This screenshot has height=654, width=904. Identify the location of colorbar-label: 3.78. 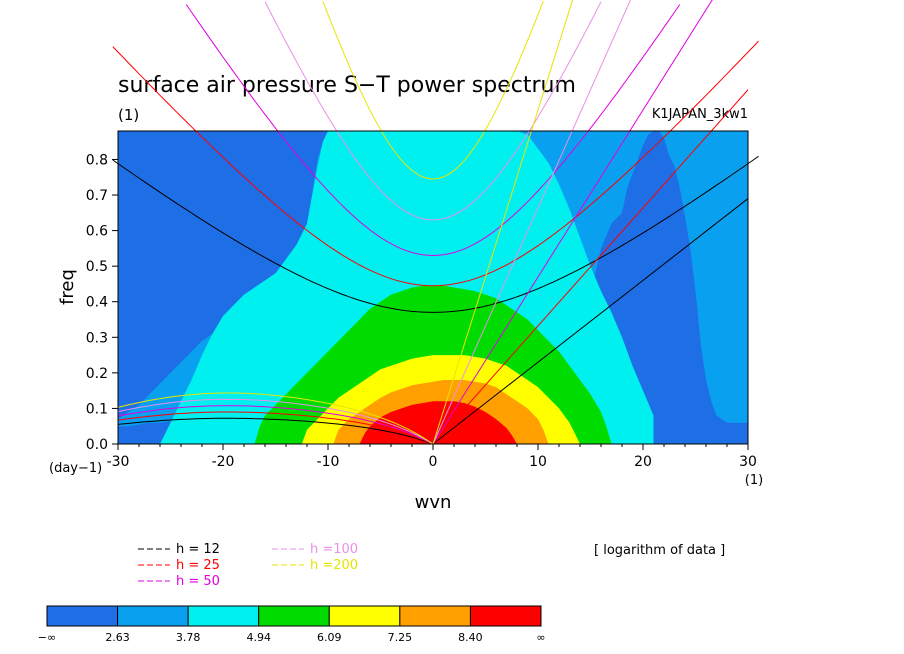
(188, 637).